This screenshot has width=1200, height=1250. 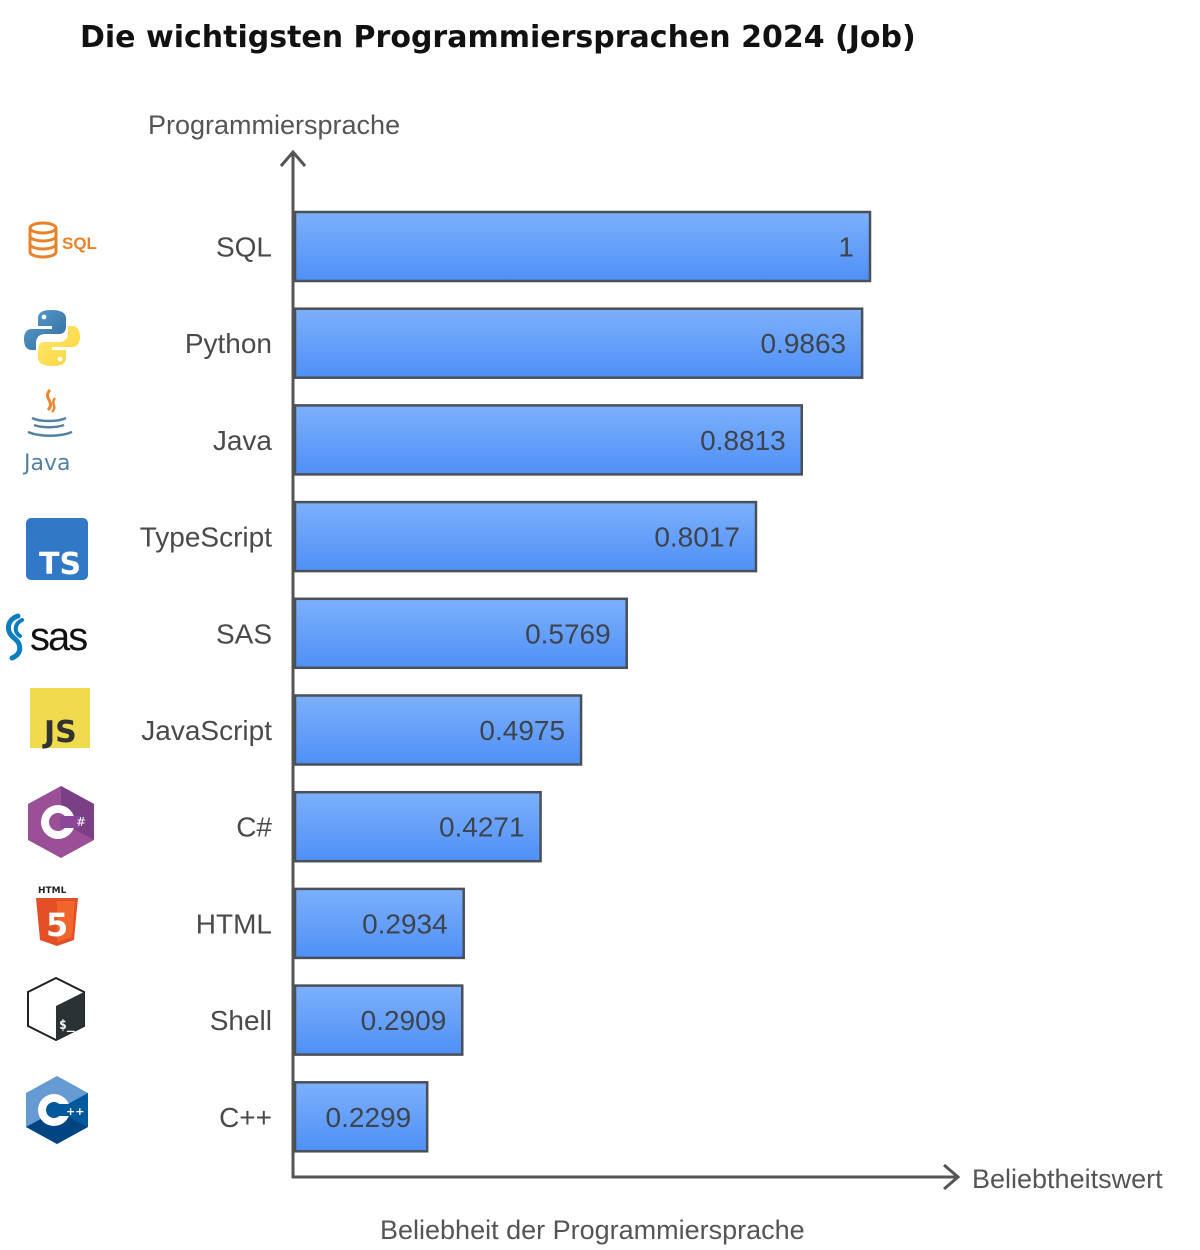 I want to click on bar-cplusplus, so click(x=361, y=1117).